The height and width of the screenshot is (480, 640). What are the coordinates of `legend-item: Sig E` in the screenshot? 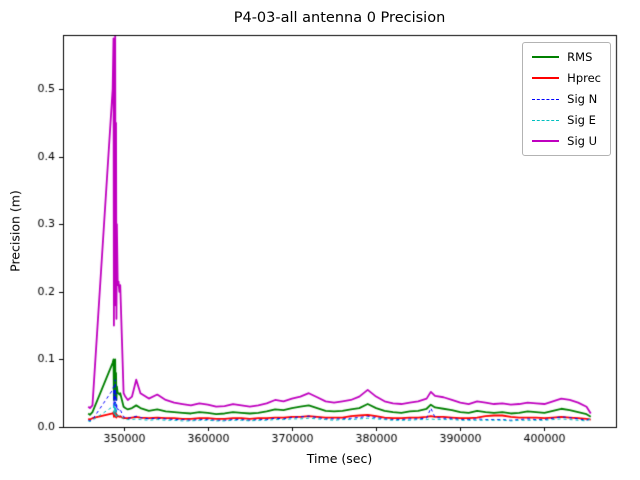 It's located at (566, 120).